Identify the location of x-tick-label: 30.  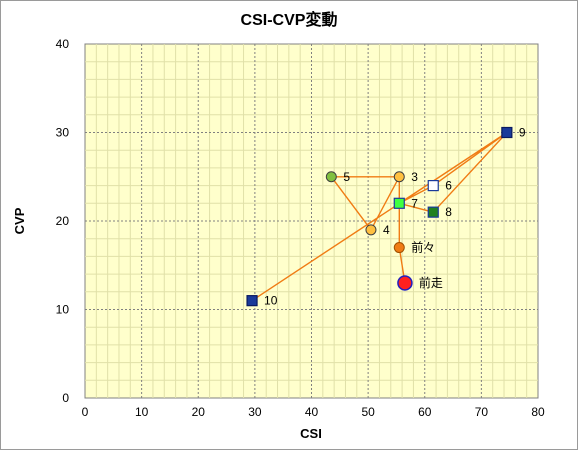
(255, 412).